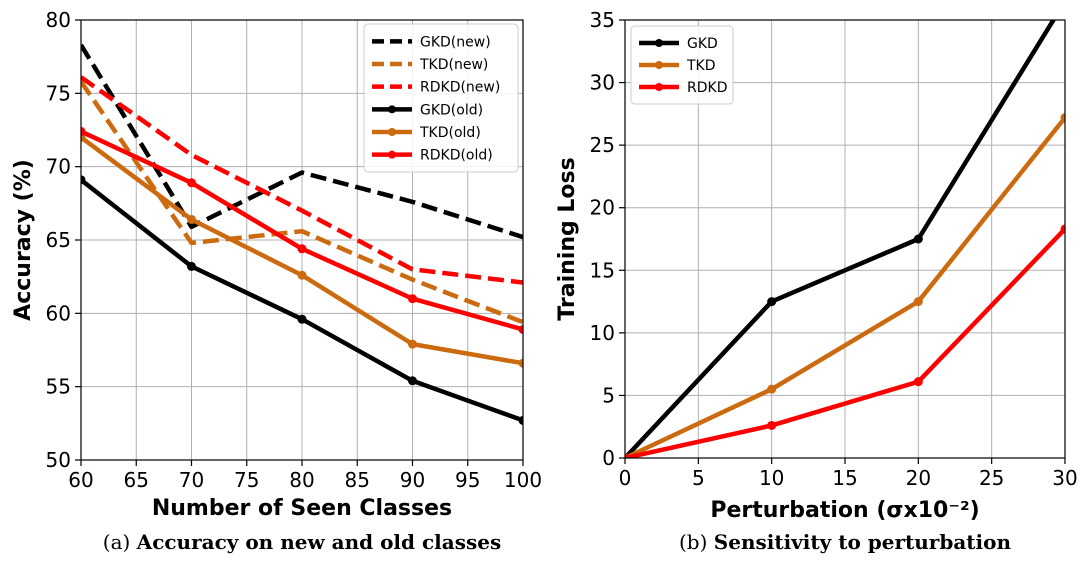 The image size is (1083, 561). What do you see at coordinates (58, 313) in the screenshot?
I see `accuracy-ytick-label: 60` at bounding box center [58, 313].